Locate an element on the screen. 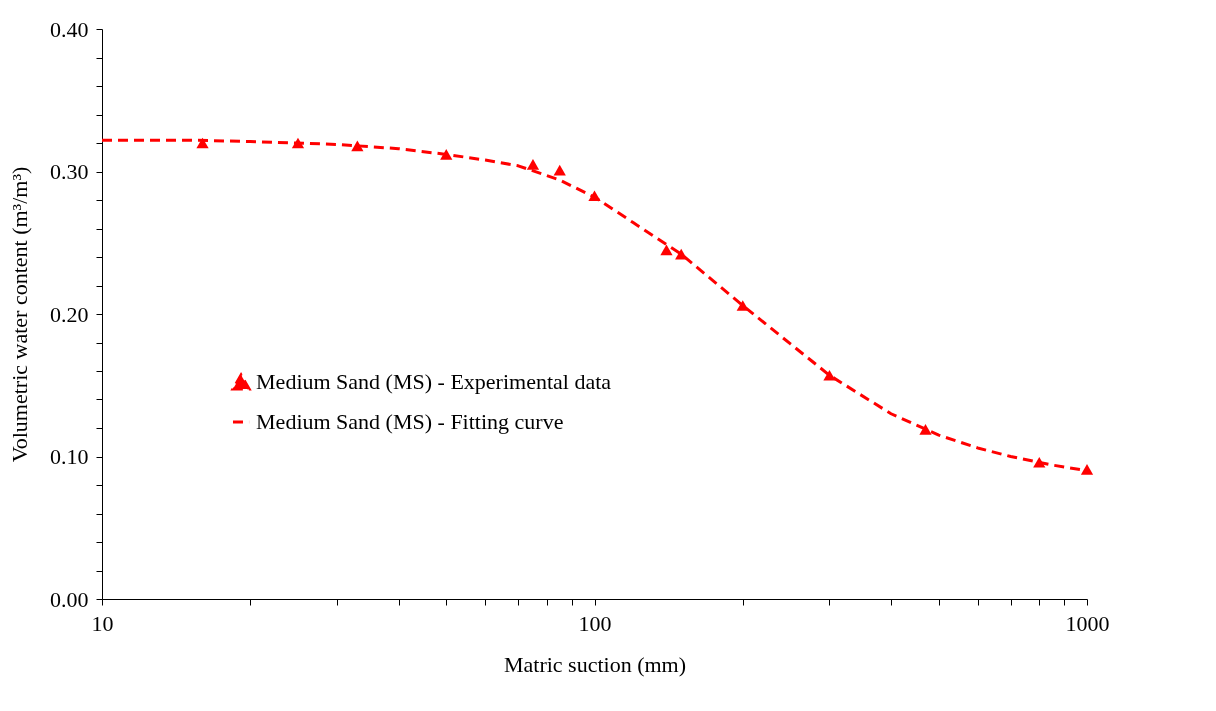 This screenshot has width=1216, height=711. x-tick-label: 10 is located at coordinates (102, 623).